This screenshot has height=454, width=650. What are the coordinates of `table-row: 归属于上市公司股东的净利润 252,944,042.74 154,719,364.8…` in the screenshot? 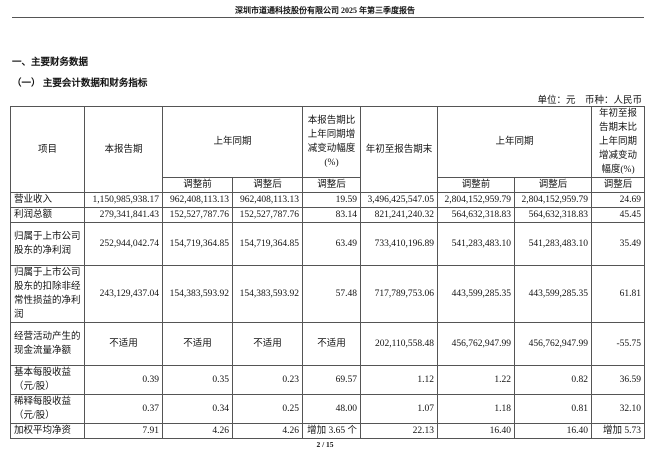 It's located at (327, 244).